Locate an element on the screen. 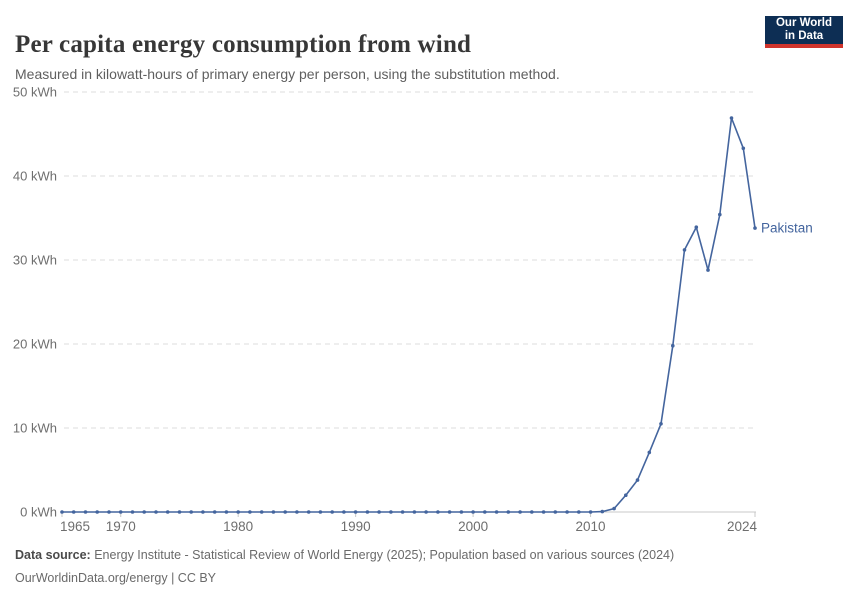  y-axis-tick-label: 10 kWh is located at coordinates (35, 428).